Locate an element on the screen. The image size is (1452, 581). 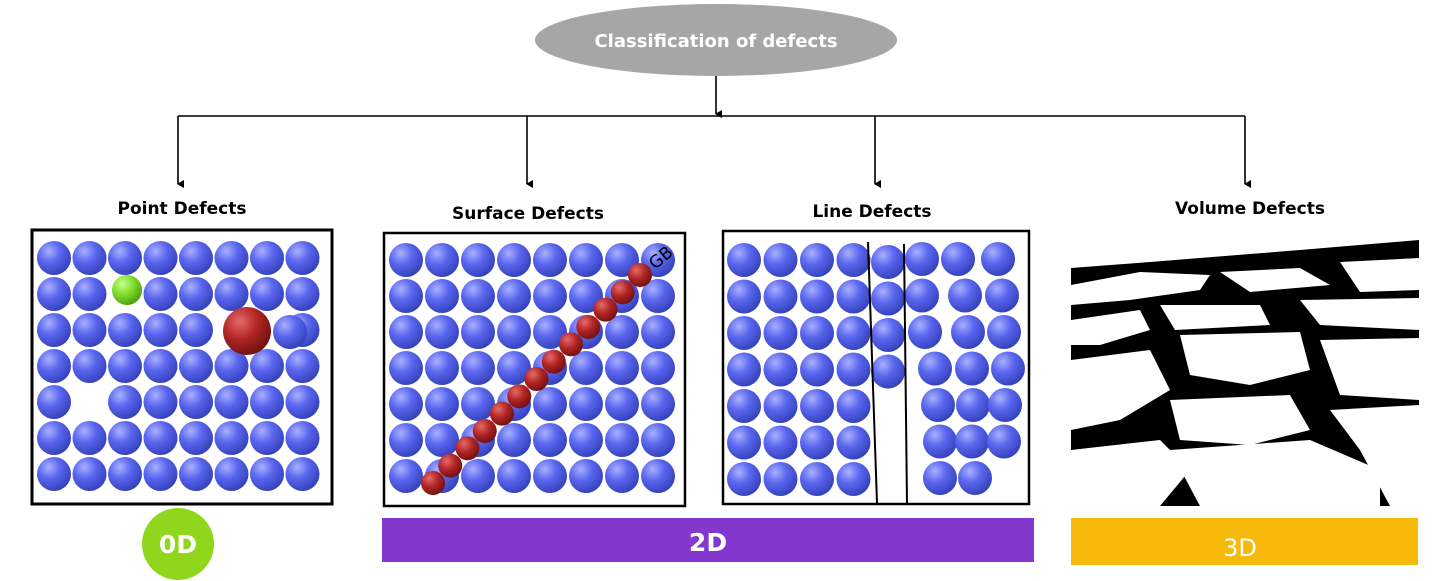
2d-bar is located at coordinates (708, 540).